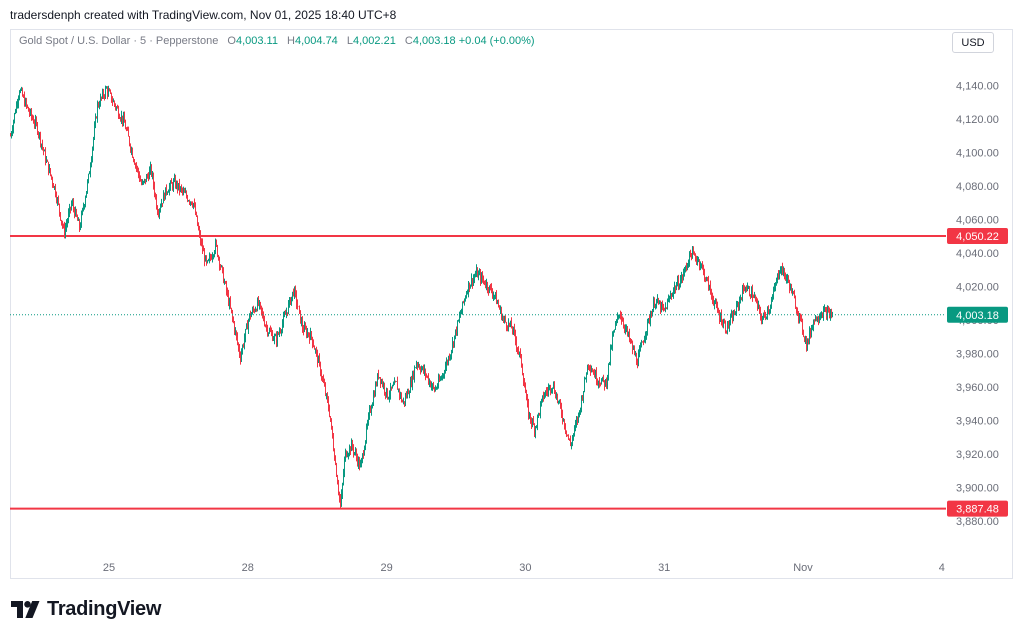 This screenshot has height=639, width=1023. I want to click on last-price-text: 4,003.18, so click(977, 316).